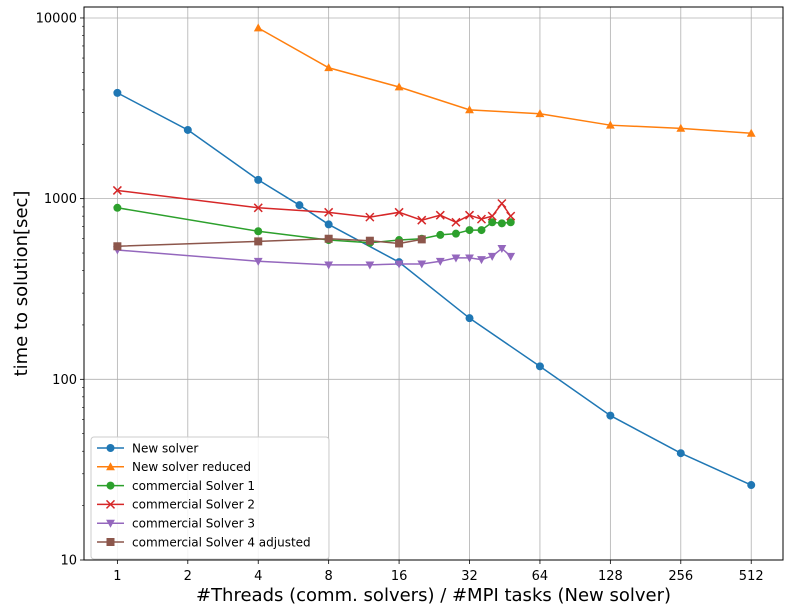 The height and width of the screenshot is (609, 787). Describe the element at coordinates (258, 576) in the screenshot. I see `x-tick-label: 4` at that location.